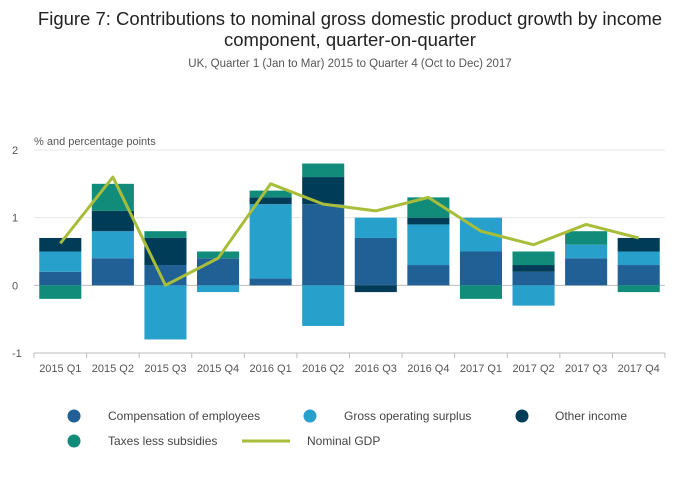 The height and width of the screenshot is (502, 700). I want to click on legend-label: Nominal GDP, so click(343, 441).